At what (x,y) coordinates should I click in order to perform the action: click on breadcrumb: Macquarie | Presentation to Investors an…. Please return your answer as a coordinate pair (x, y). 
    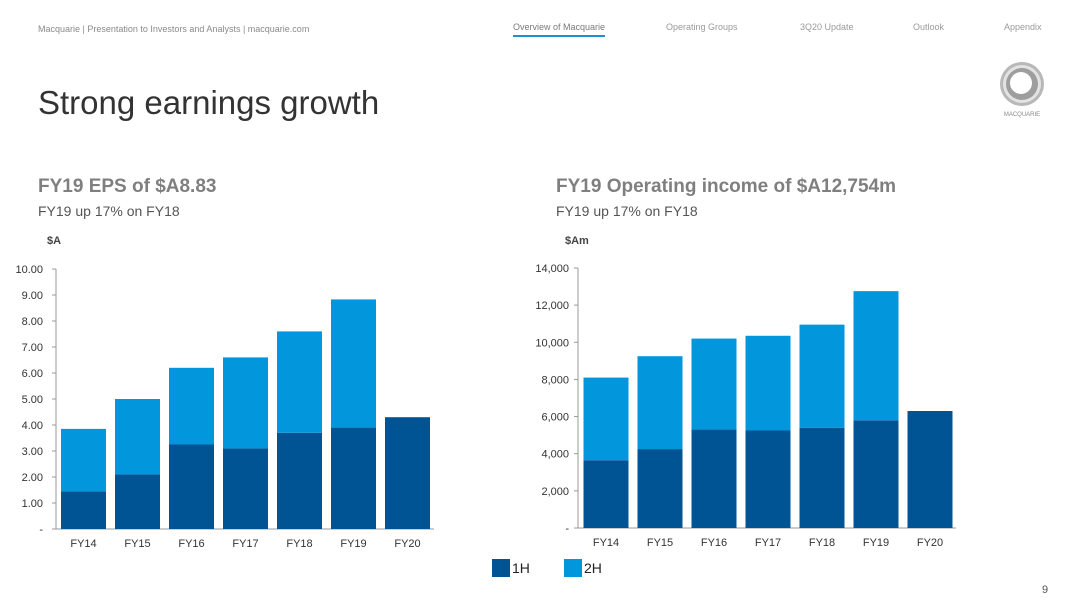
    Looking at the image, I should click on (174, 29).